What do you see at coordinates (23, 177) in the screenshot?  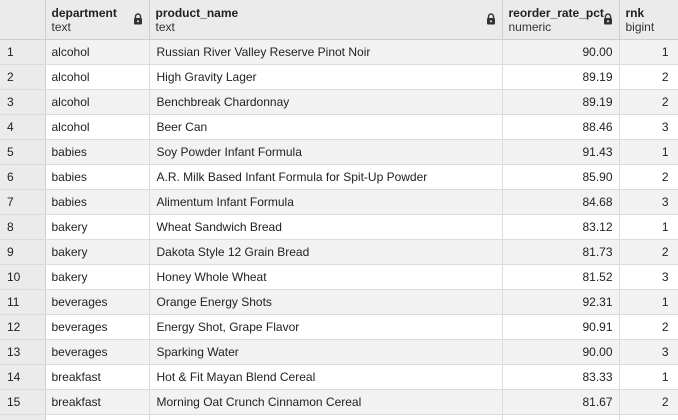 I see `row-index-cell: 6` at bounding box center [23, 177].